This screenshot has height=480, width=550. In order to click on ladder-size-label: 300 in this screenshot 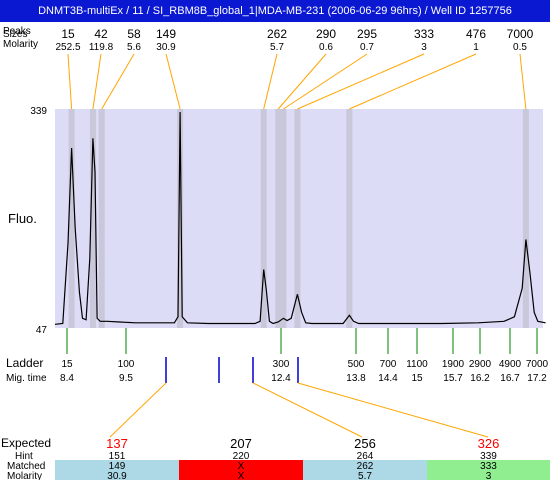, I will do `click(281, 364)`.